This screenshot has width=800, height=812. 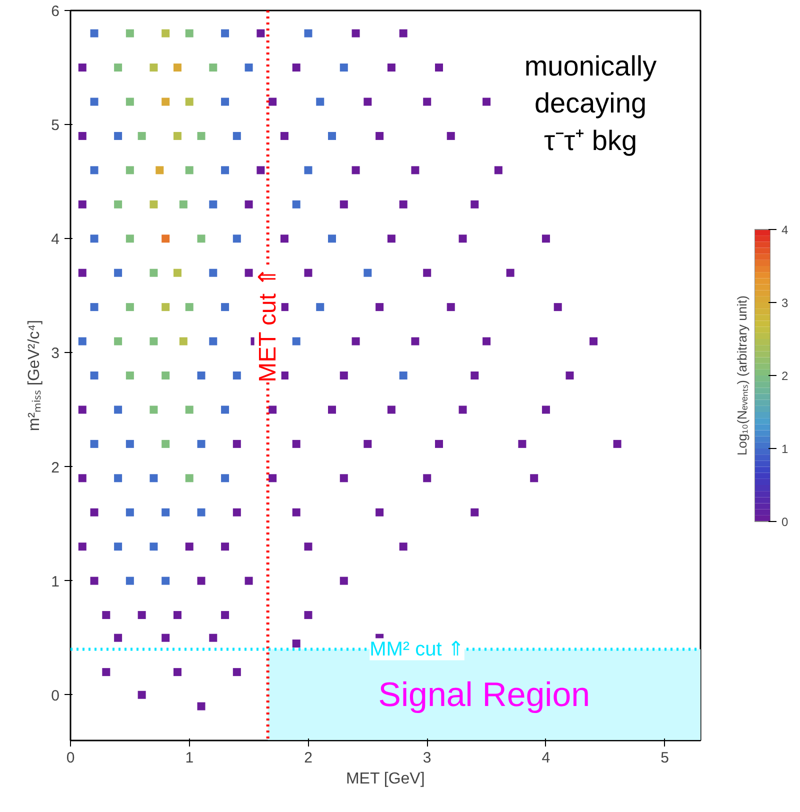 What do you see at coordinates (785, 230) in the screenshot?
I see `color-bar-label: 4` at bounding box center [785, 230].